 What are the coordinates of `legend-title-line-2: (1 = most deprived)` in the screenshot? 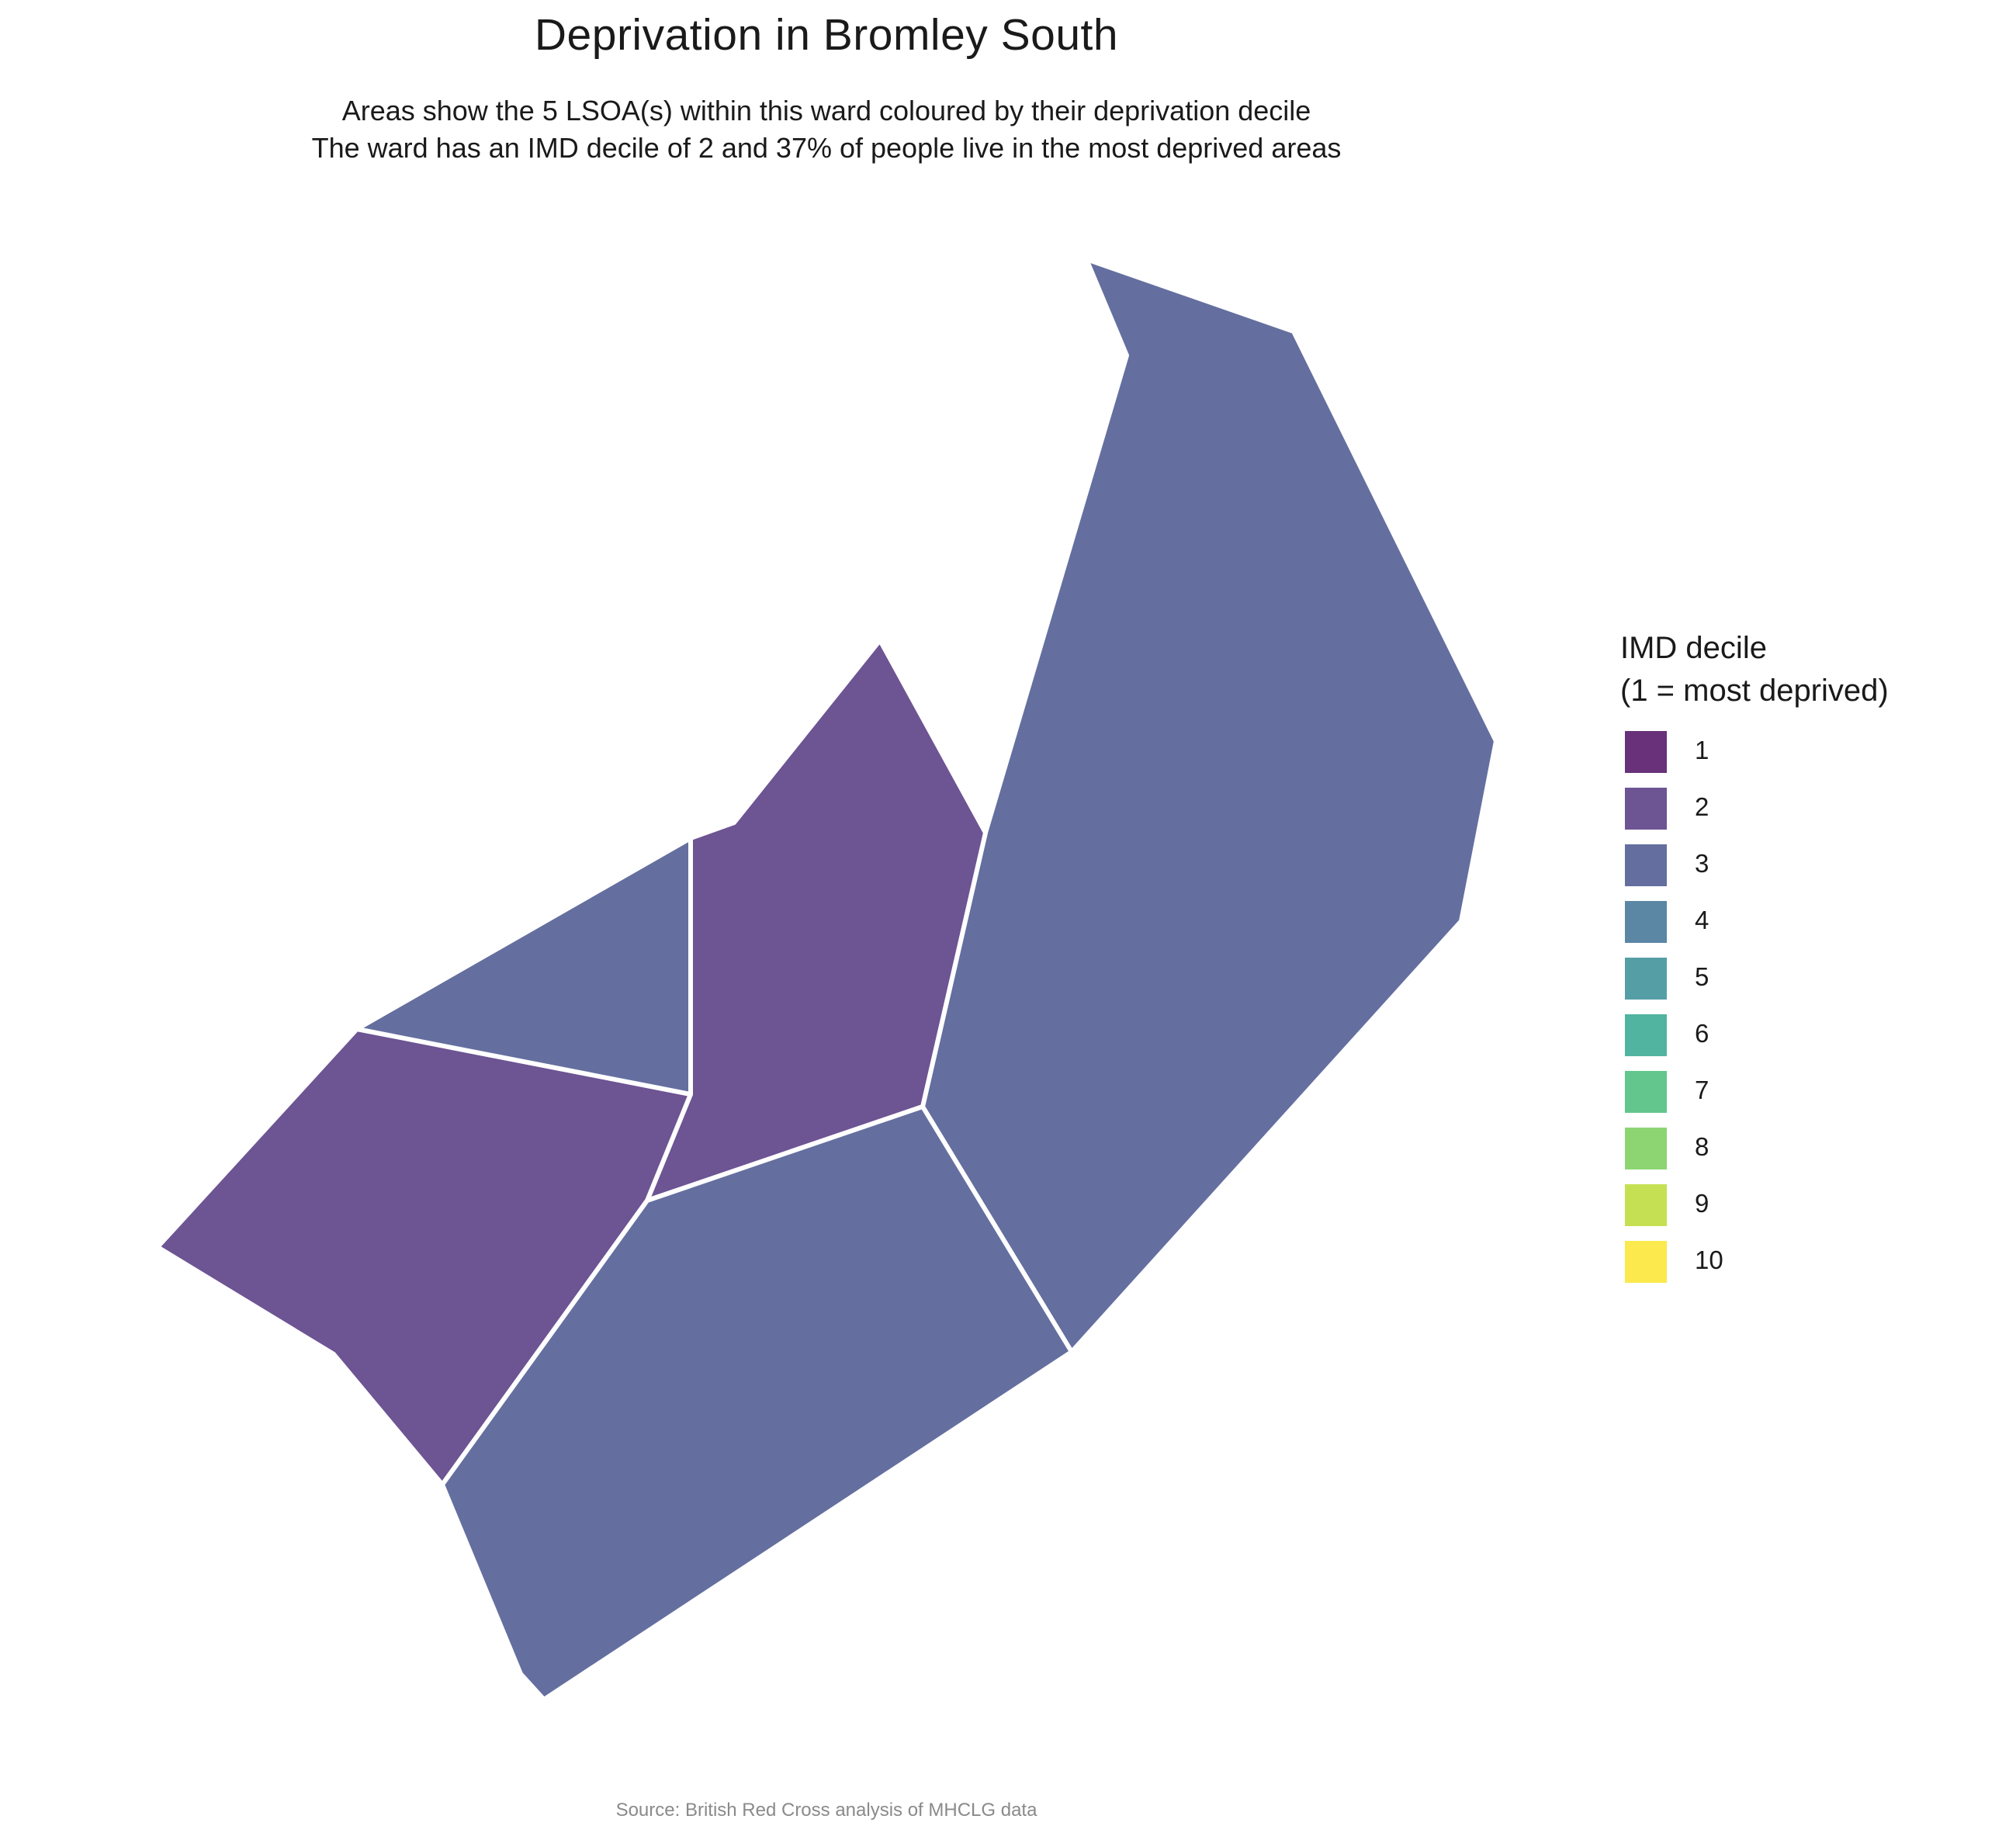 It's located at (1755, 691).